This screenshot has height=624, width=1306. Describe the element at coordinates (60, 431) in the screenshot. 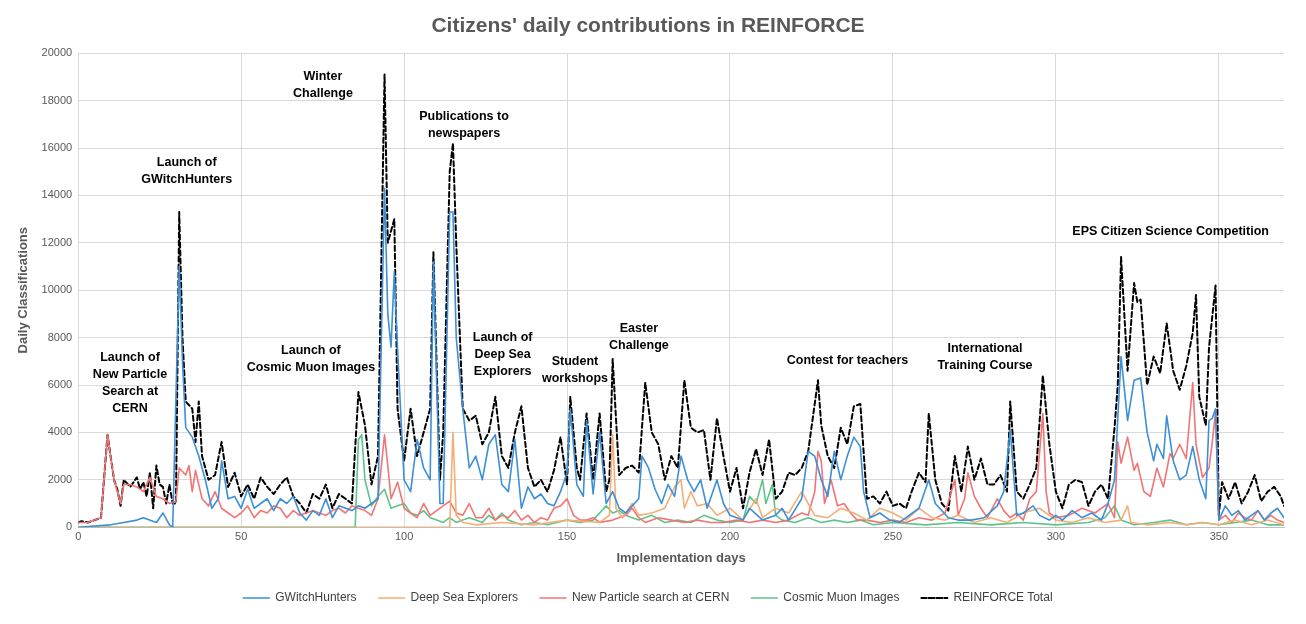

I see `y-tick-label: 4000` at that location.